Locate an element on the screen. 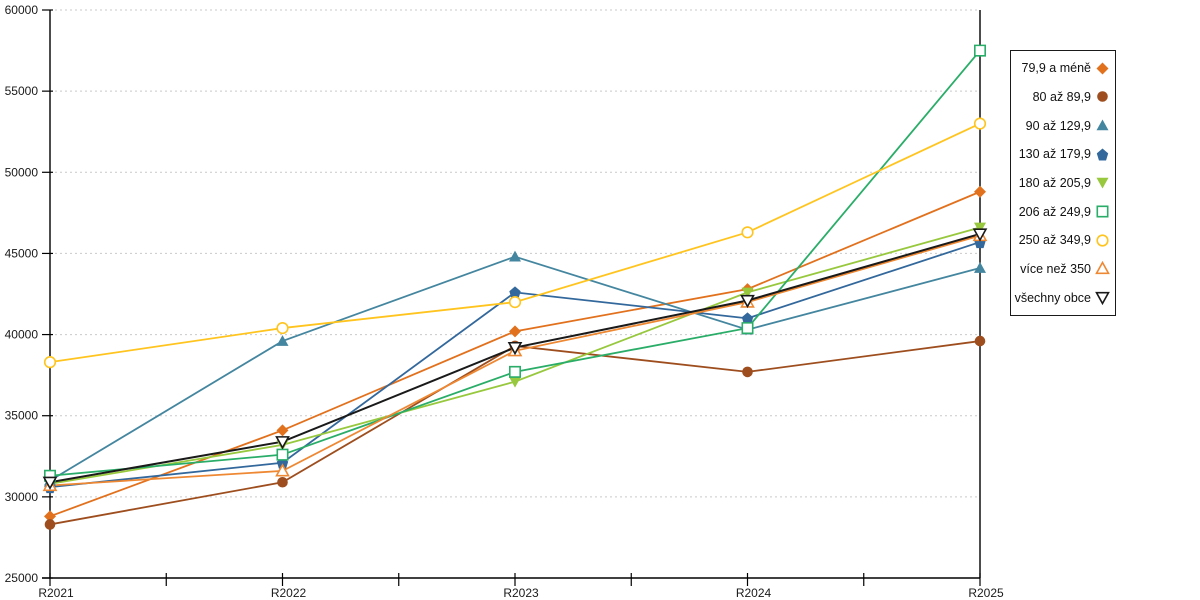 This screenshot has height=600, width=1200. legend-item-label: 79,9 a méně is located at coordinates (1056, 68).